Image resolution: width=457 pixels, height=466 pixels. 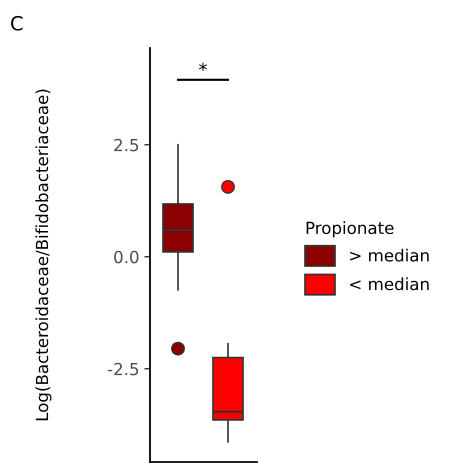 What do you see at coordinates (203, 66) in the screenshot?
I see `annotation: *` at bounding box center [203, 66].